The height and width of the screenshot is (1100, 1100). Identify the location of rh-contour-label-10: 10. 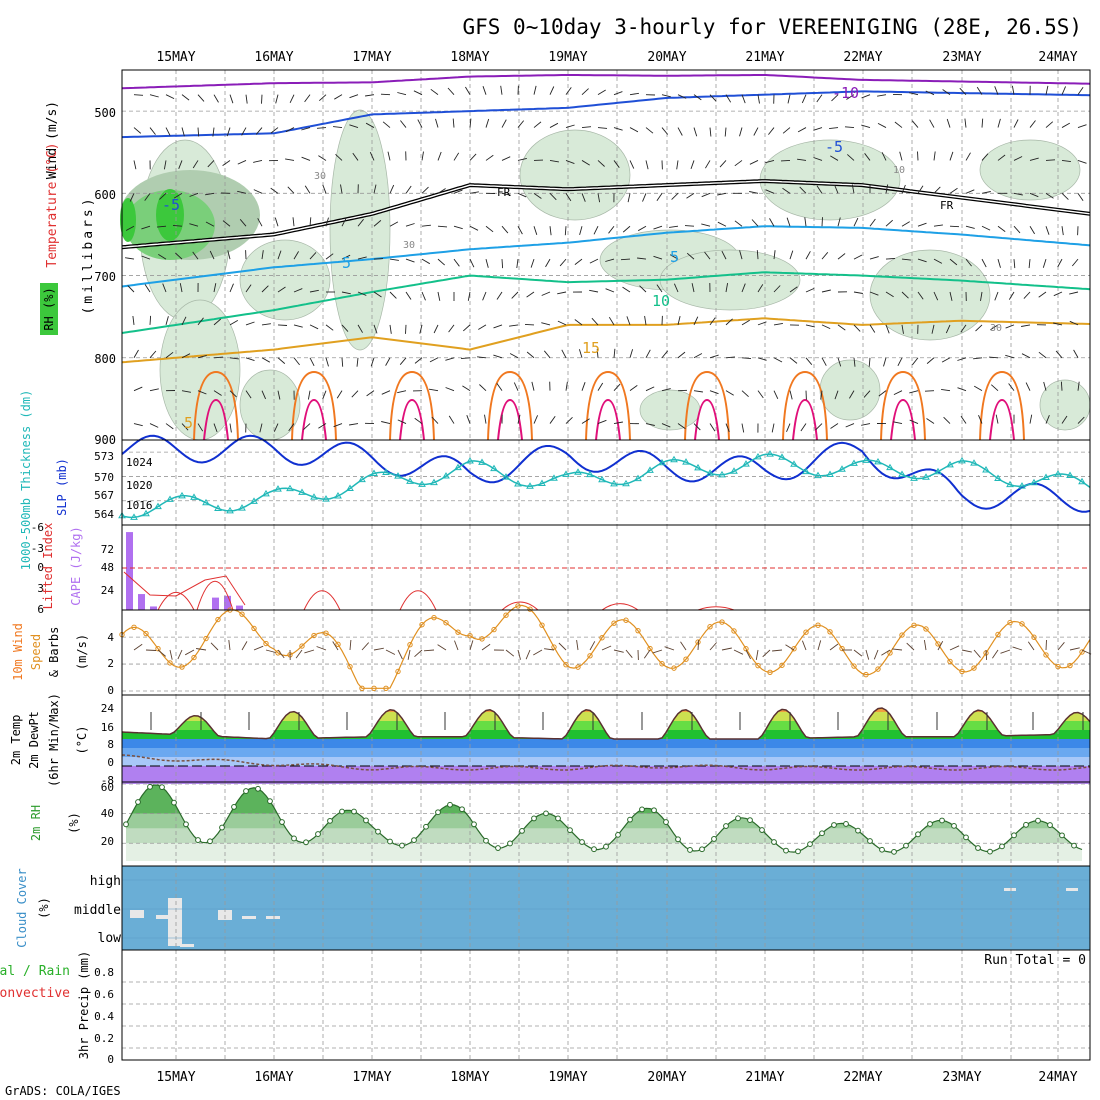
(899, 170).